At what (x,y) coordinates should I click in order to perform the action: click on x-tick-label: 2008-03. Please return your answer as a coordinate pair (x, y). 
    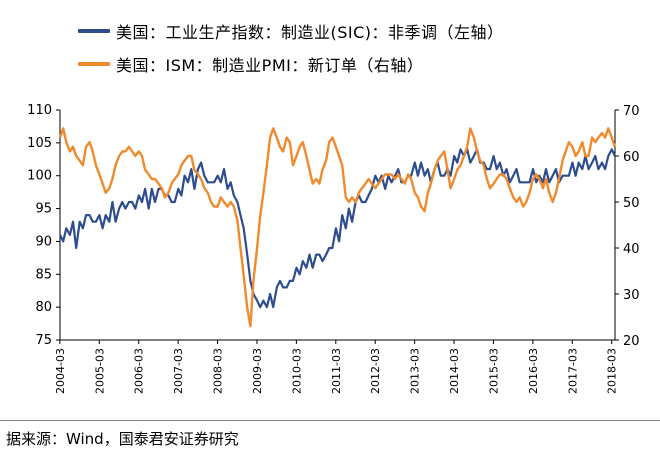
    Looking at the image, I should click on (218, 371).